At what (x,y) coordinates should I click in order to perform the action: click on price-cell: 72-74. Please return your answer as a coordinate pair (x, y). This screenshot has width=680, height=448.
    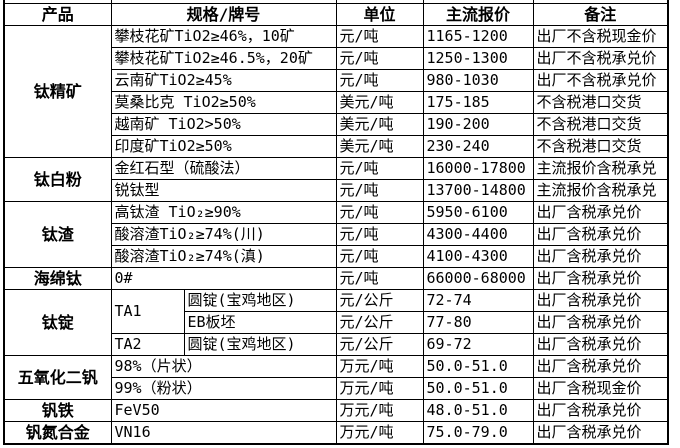
    Looking at the image, I should click on (478, 300).